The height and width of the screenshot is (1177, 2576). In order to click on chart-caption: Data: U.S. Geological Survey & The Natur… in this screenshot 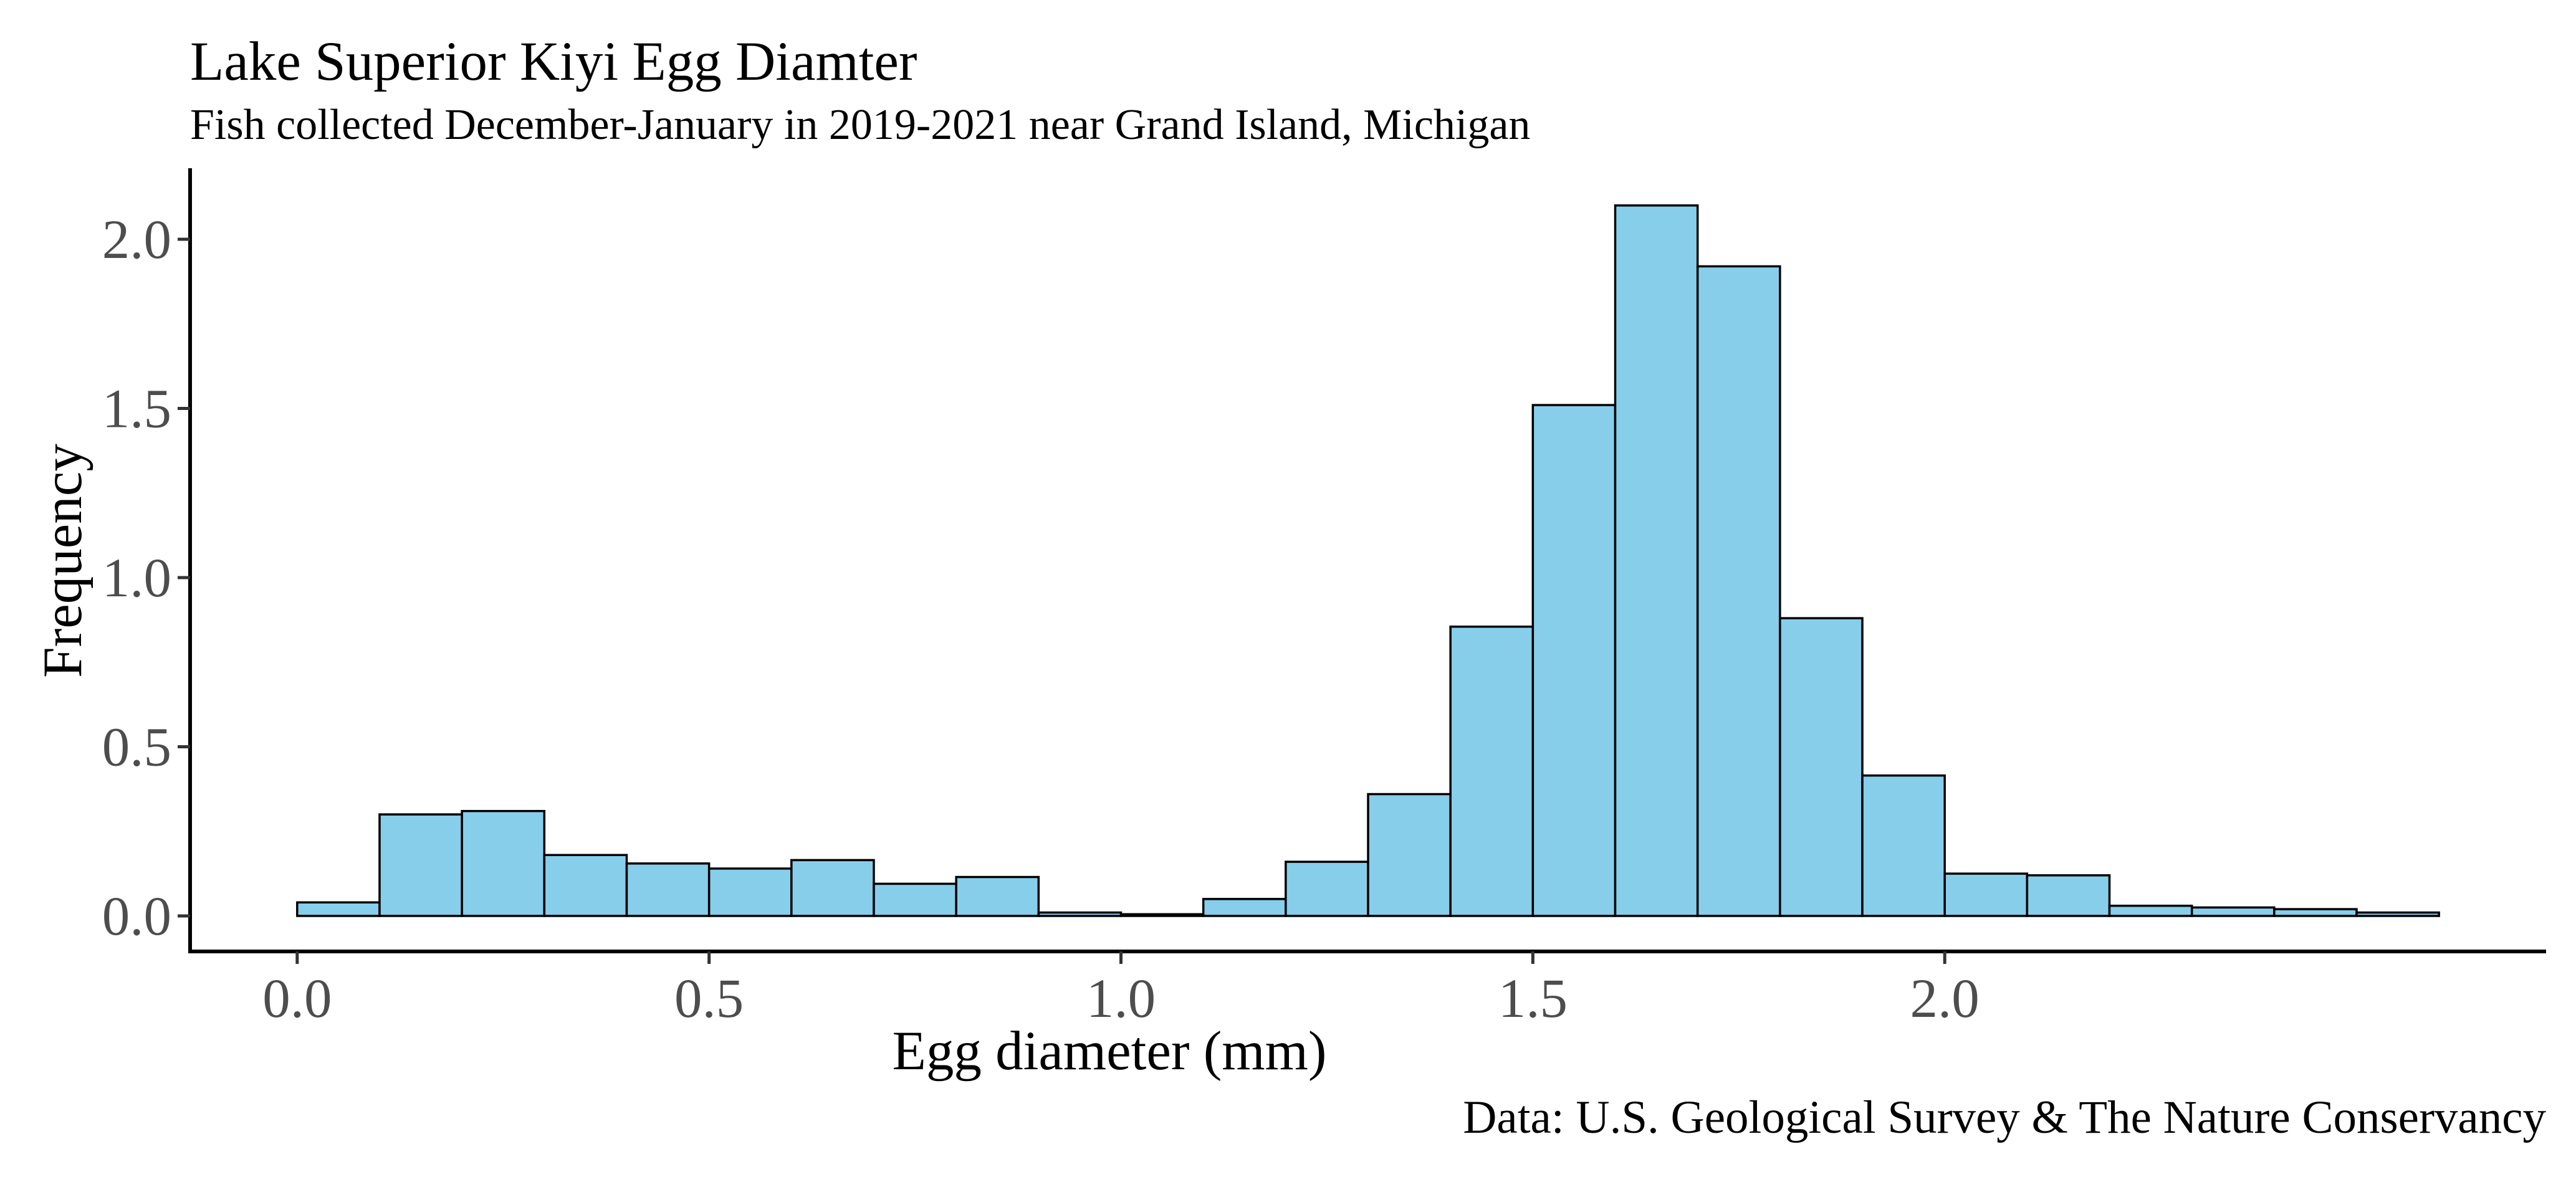, I will do `click(2005, 1117)`.